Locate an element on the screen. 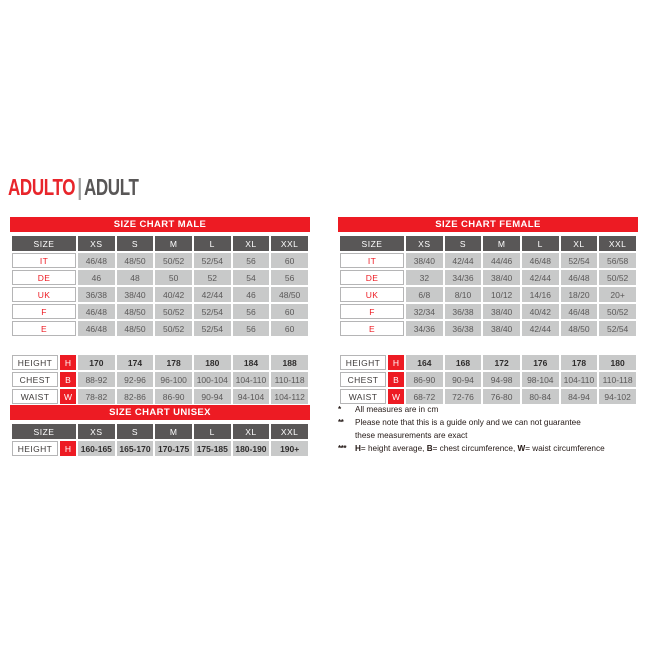  table-row: F 46/48 48/50 50/52 52/54 56 60 is located at coordinates (160, 311).